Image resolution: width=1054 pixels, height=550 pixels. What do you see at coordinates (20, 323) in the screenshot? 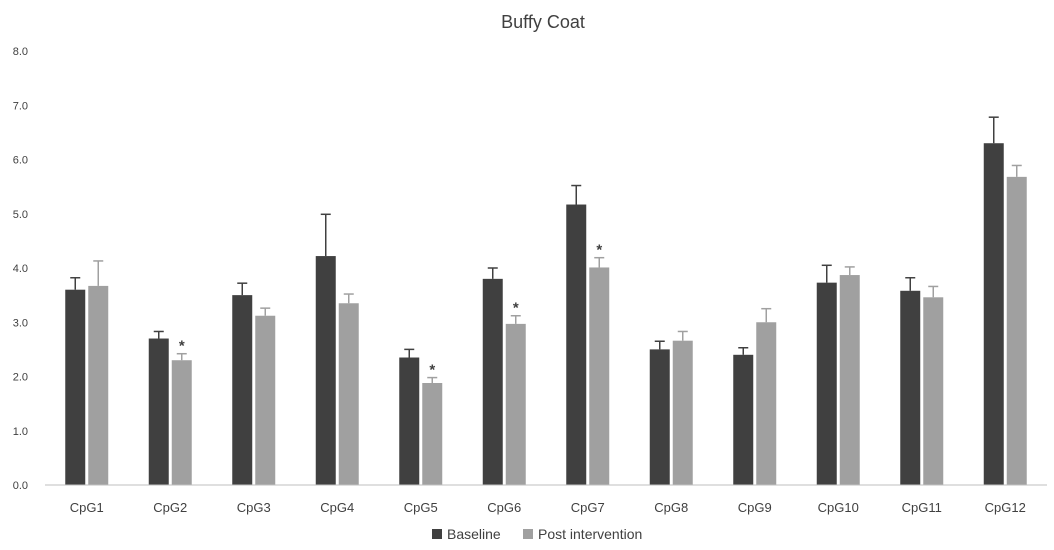
I see `y-tick-label: 3.0` at bounding box center [20, 323].